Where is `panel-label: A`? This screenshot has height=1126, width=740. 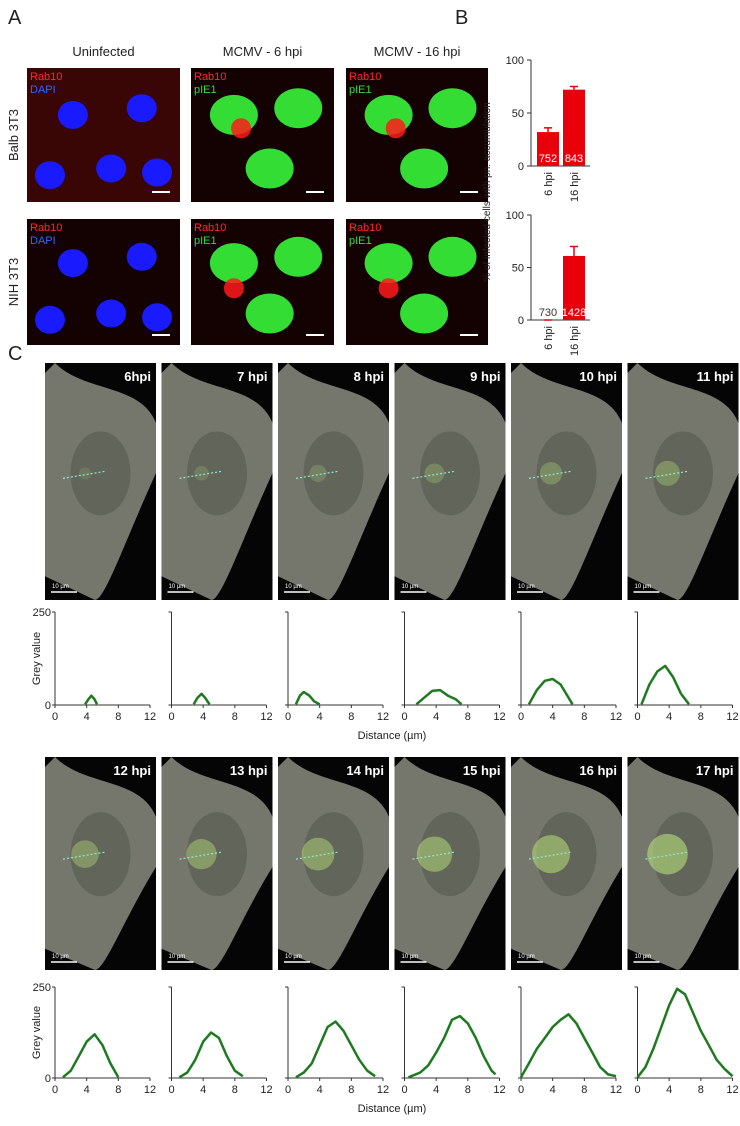 panel-label: A is located at coordinates (15, 18).